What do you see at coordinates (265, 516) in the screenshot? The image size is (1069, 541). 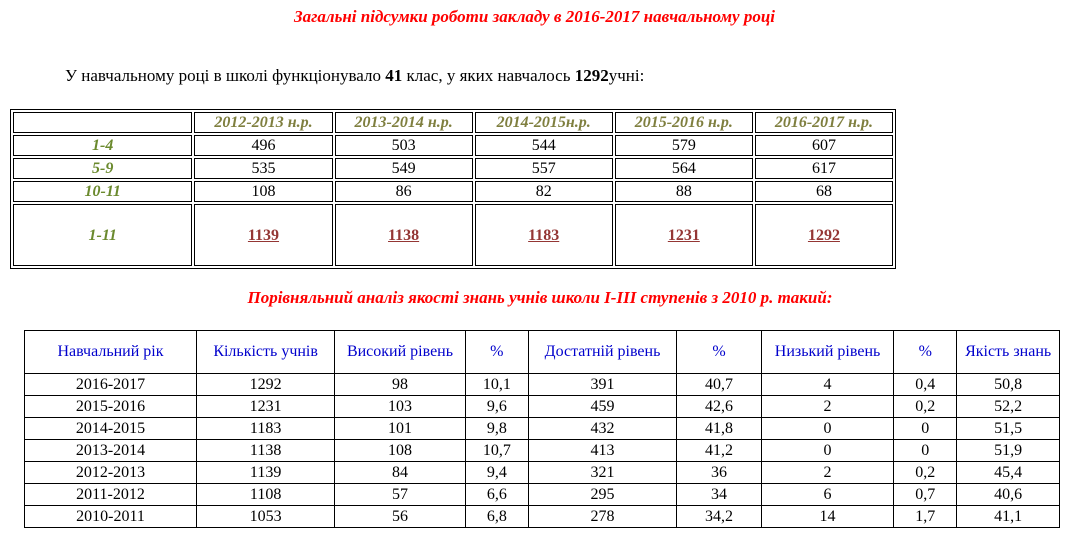 I see `table-cell: 1053` at bounding box center [265, 516].